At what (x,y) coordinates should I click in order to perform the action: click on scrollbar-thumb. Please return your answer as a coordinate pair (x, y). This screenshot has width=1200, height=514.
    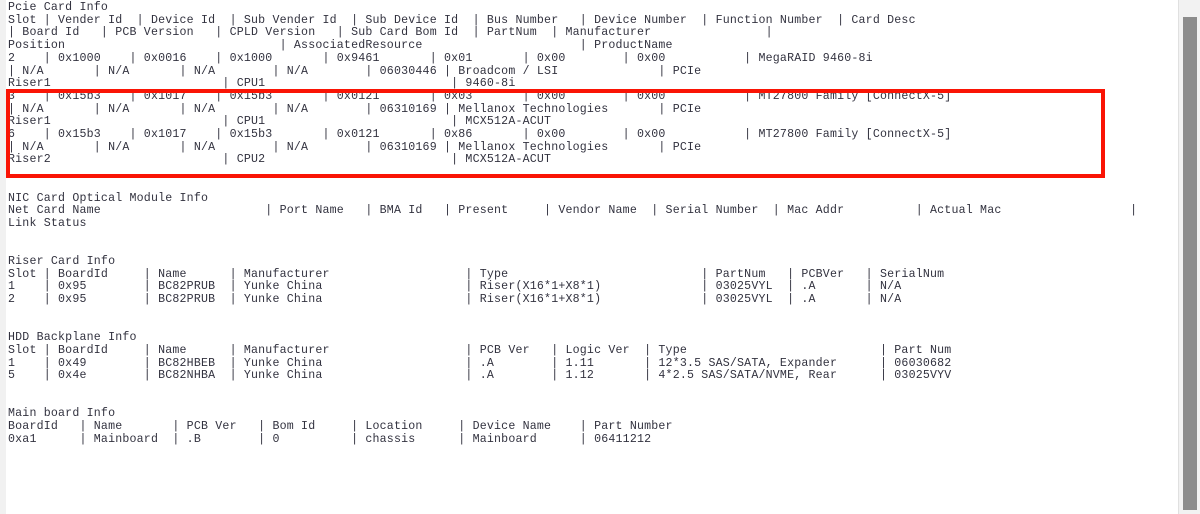
    Looking at the image, I should click on (1190, 263).